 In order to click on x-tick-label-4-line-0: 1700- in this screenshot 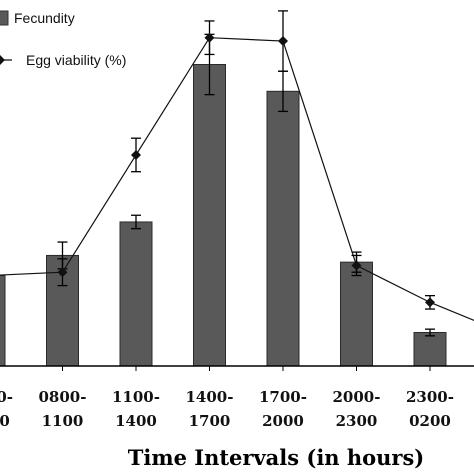, I will do `click(283, 397)`.